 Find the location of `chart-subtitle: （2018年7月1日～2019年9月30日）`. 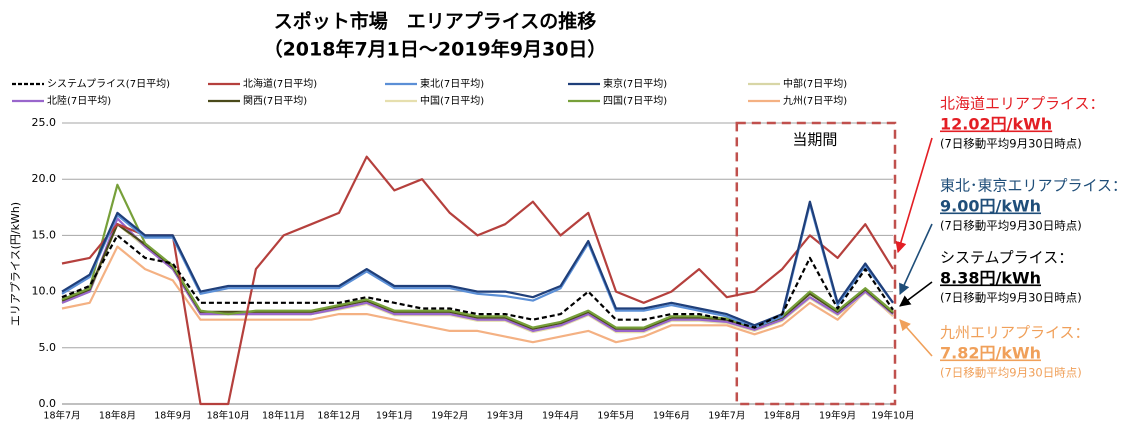

chart-subtitle: （2018年7月1日～2019年9月30日） is located at coordinates (435, 49).